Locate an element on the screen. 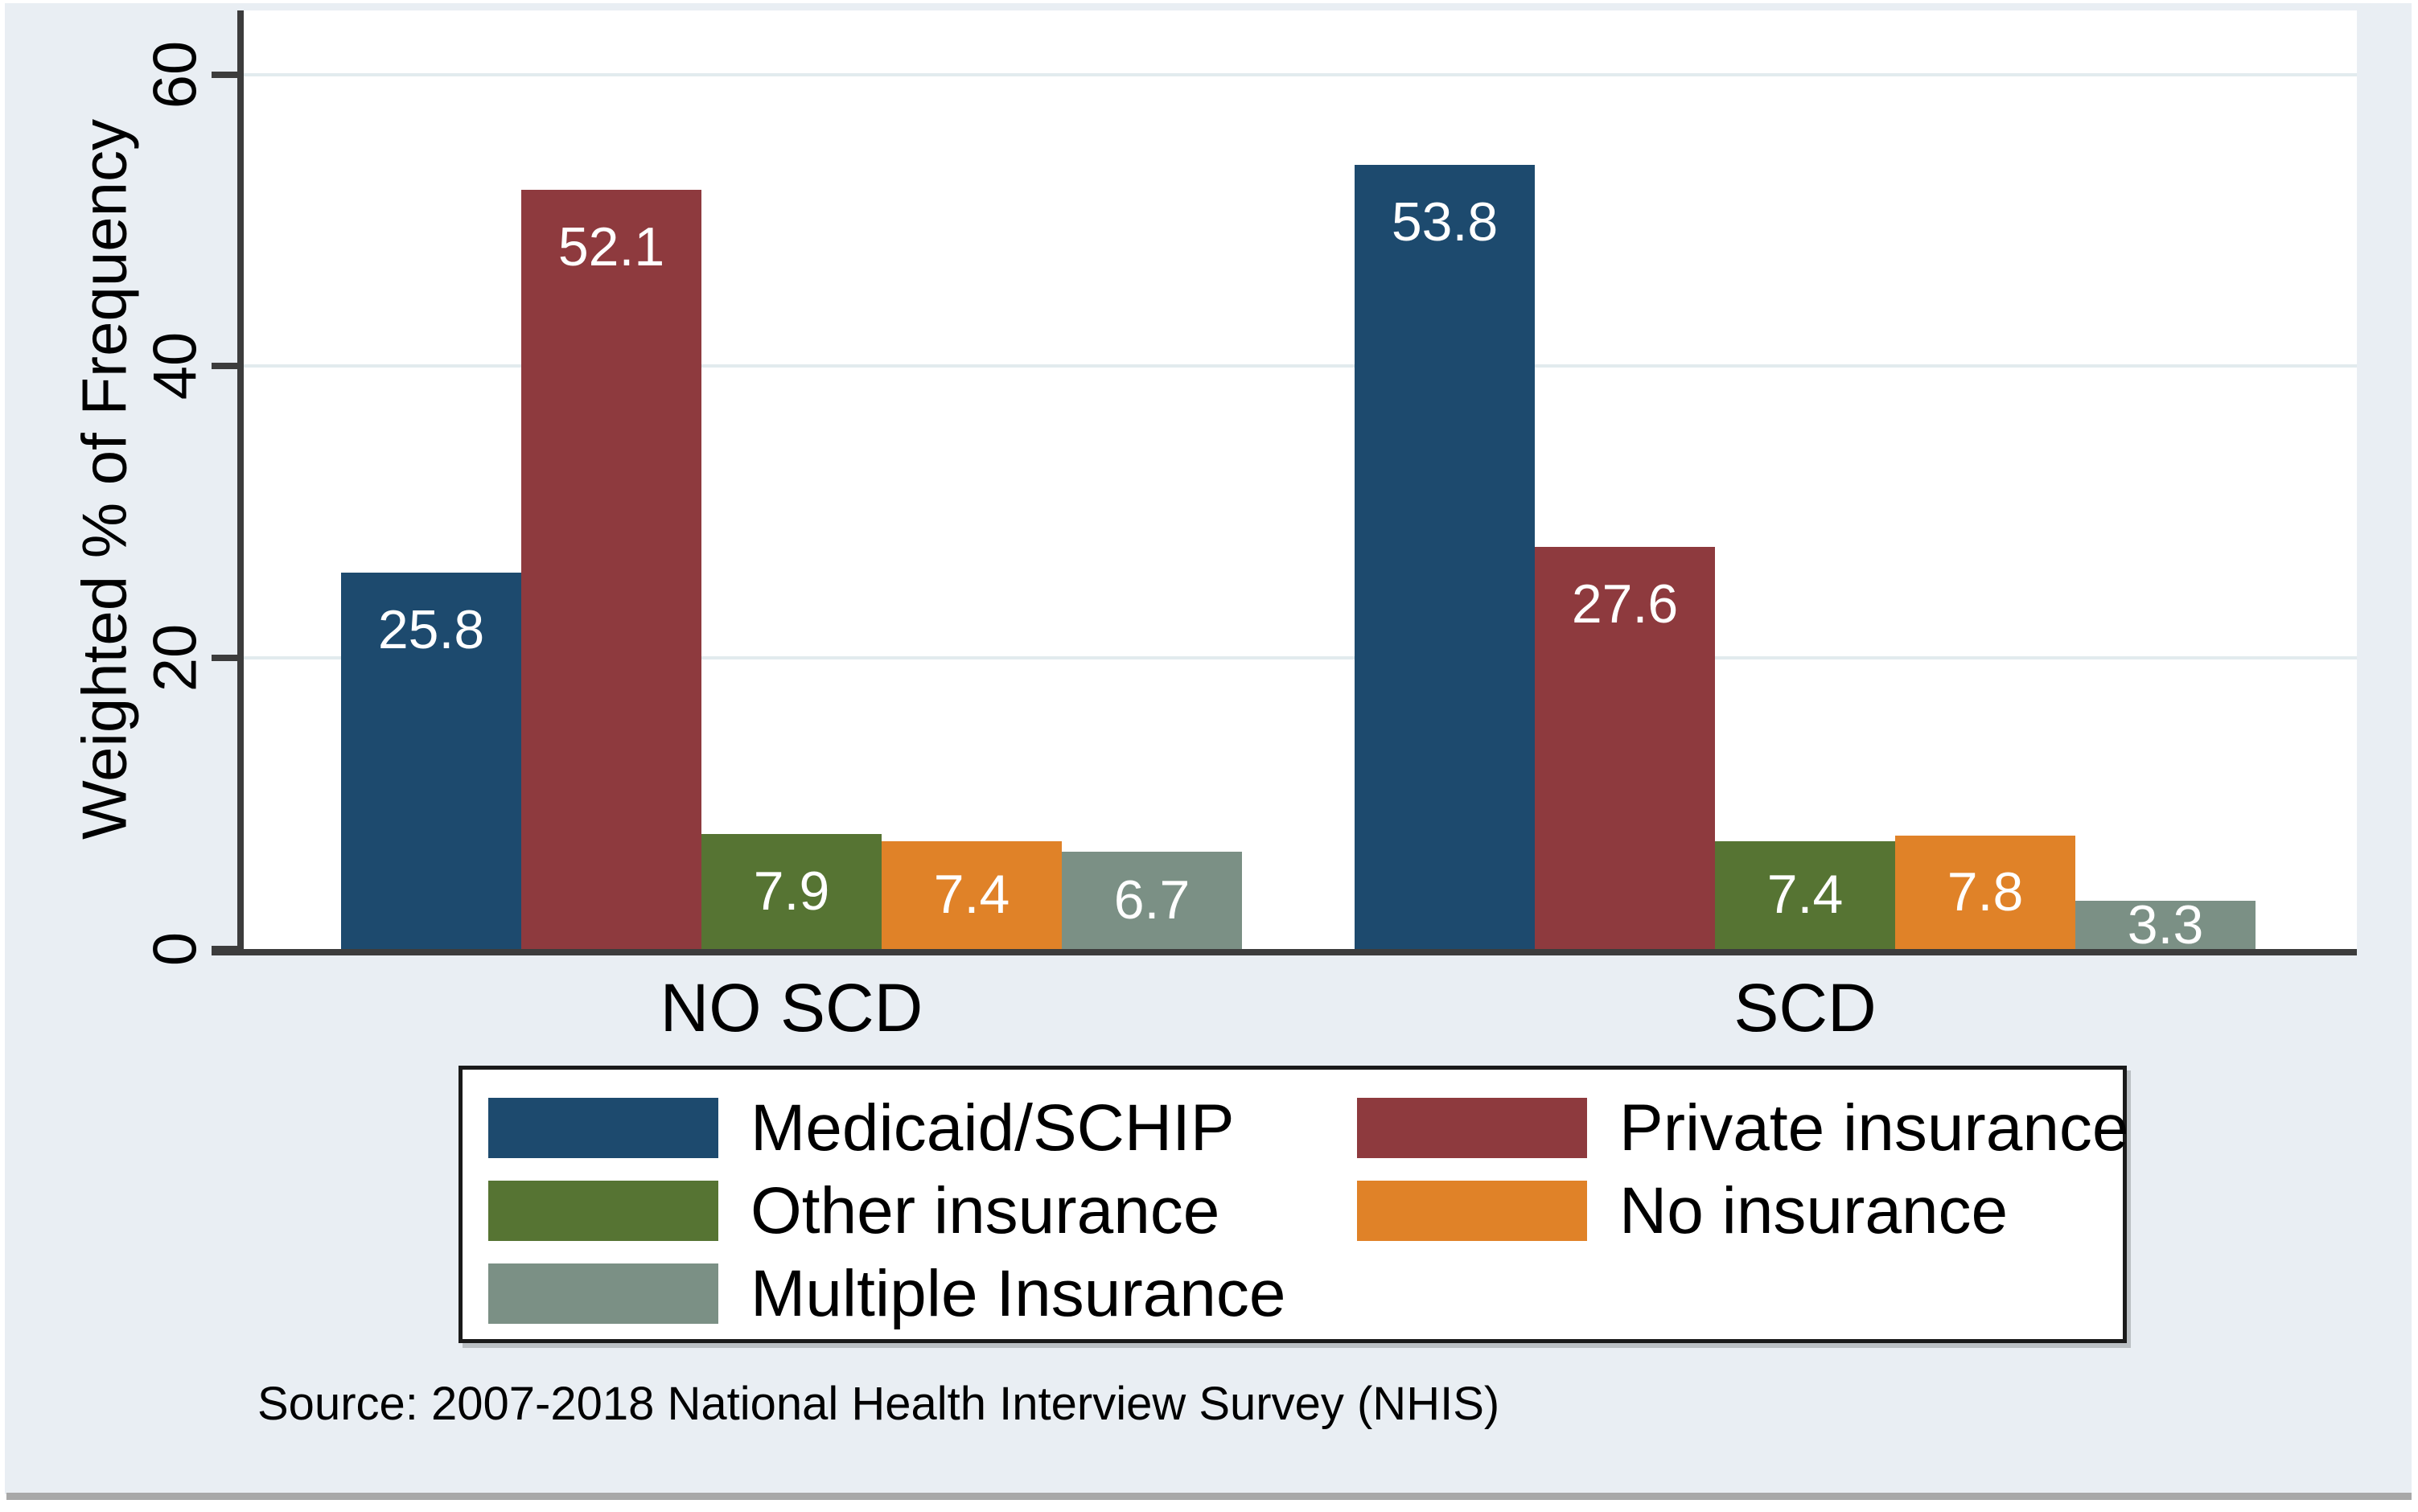 The height and width of the screenshot is (1512, 2418). legend-swatch-medicaid-schip is located at coordinates (603, 1128).